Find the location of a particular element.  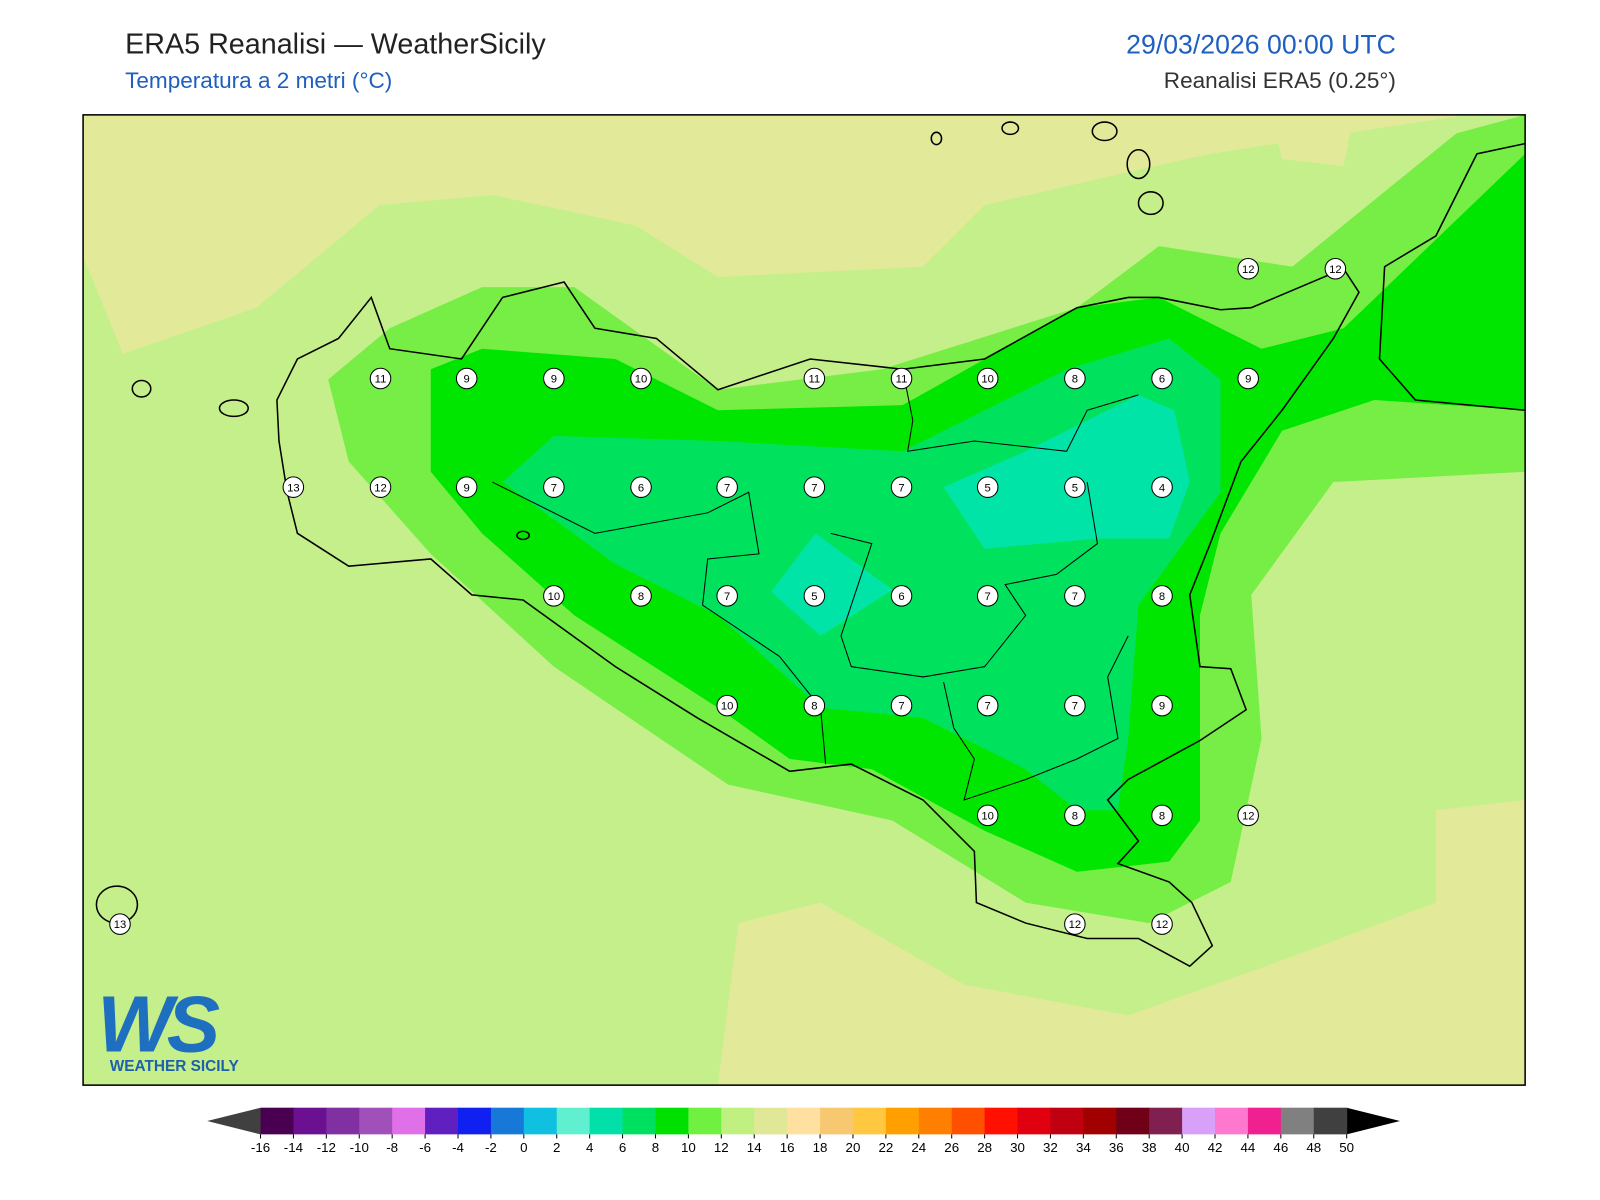

colorbar-tick-label: 6 is located at coordinates (622, 1147).